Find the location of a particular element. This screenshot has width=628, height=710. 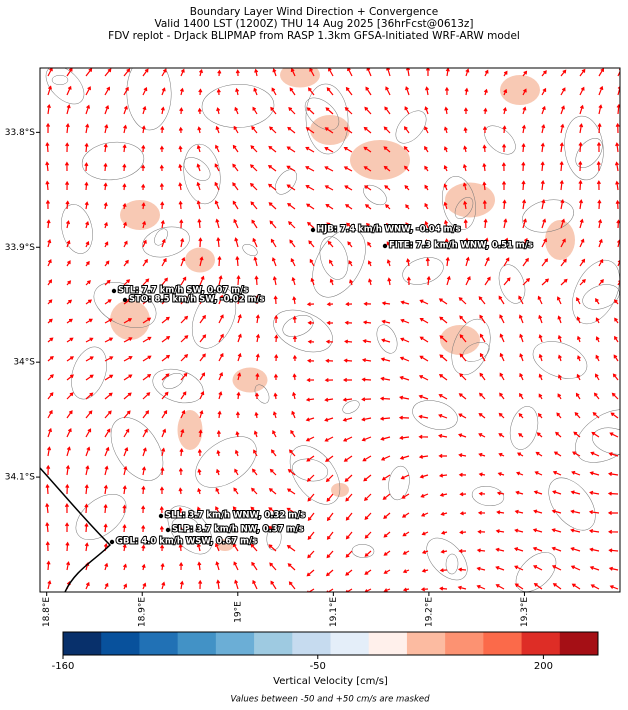

station-label: GBL: 4.0 km/h WSW, 0.67 m/s is located at coordinates (186, 542).